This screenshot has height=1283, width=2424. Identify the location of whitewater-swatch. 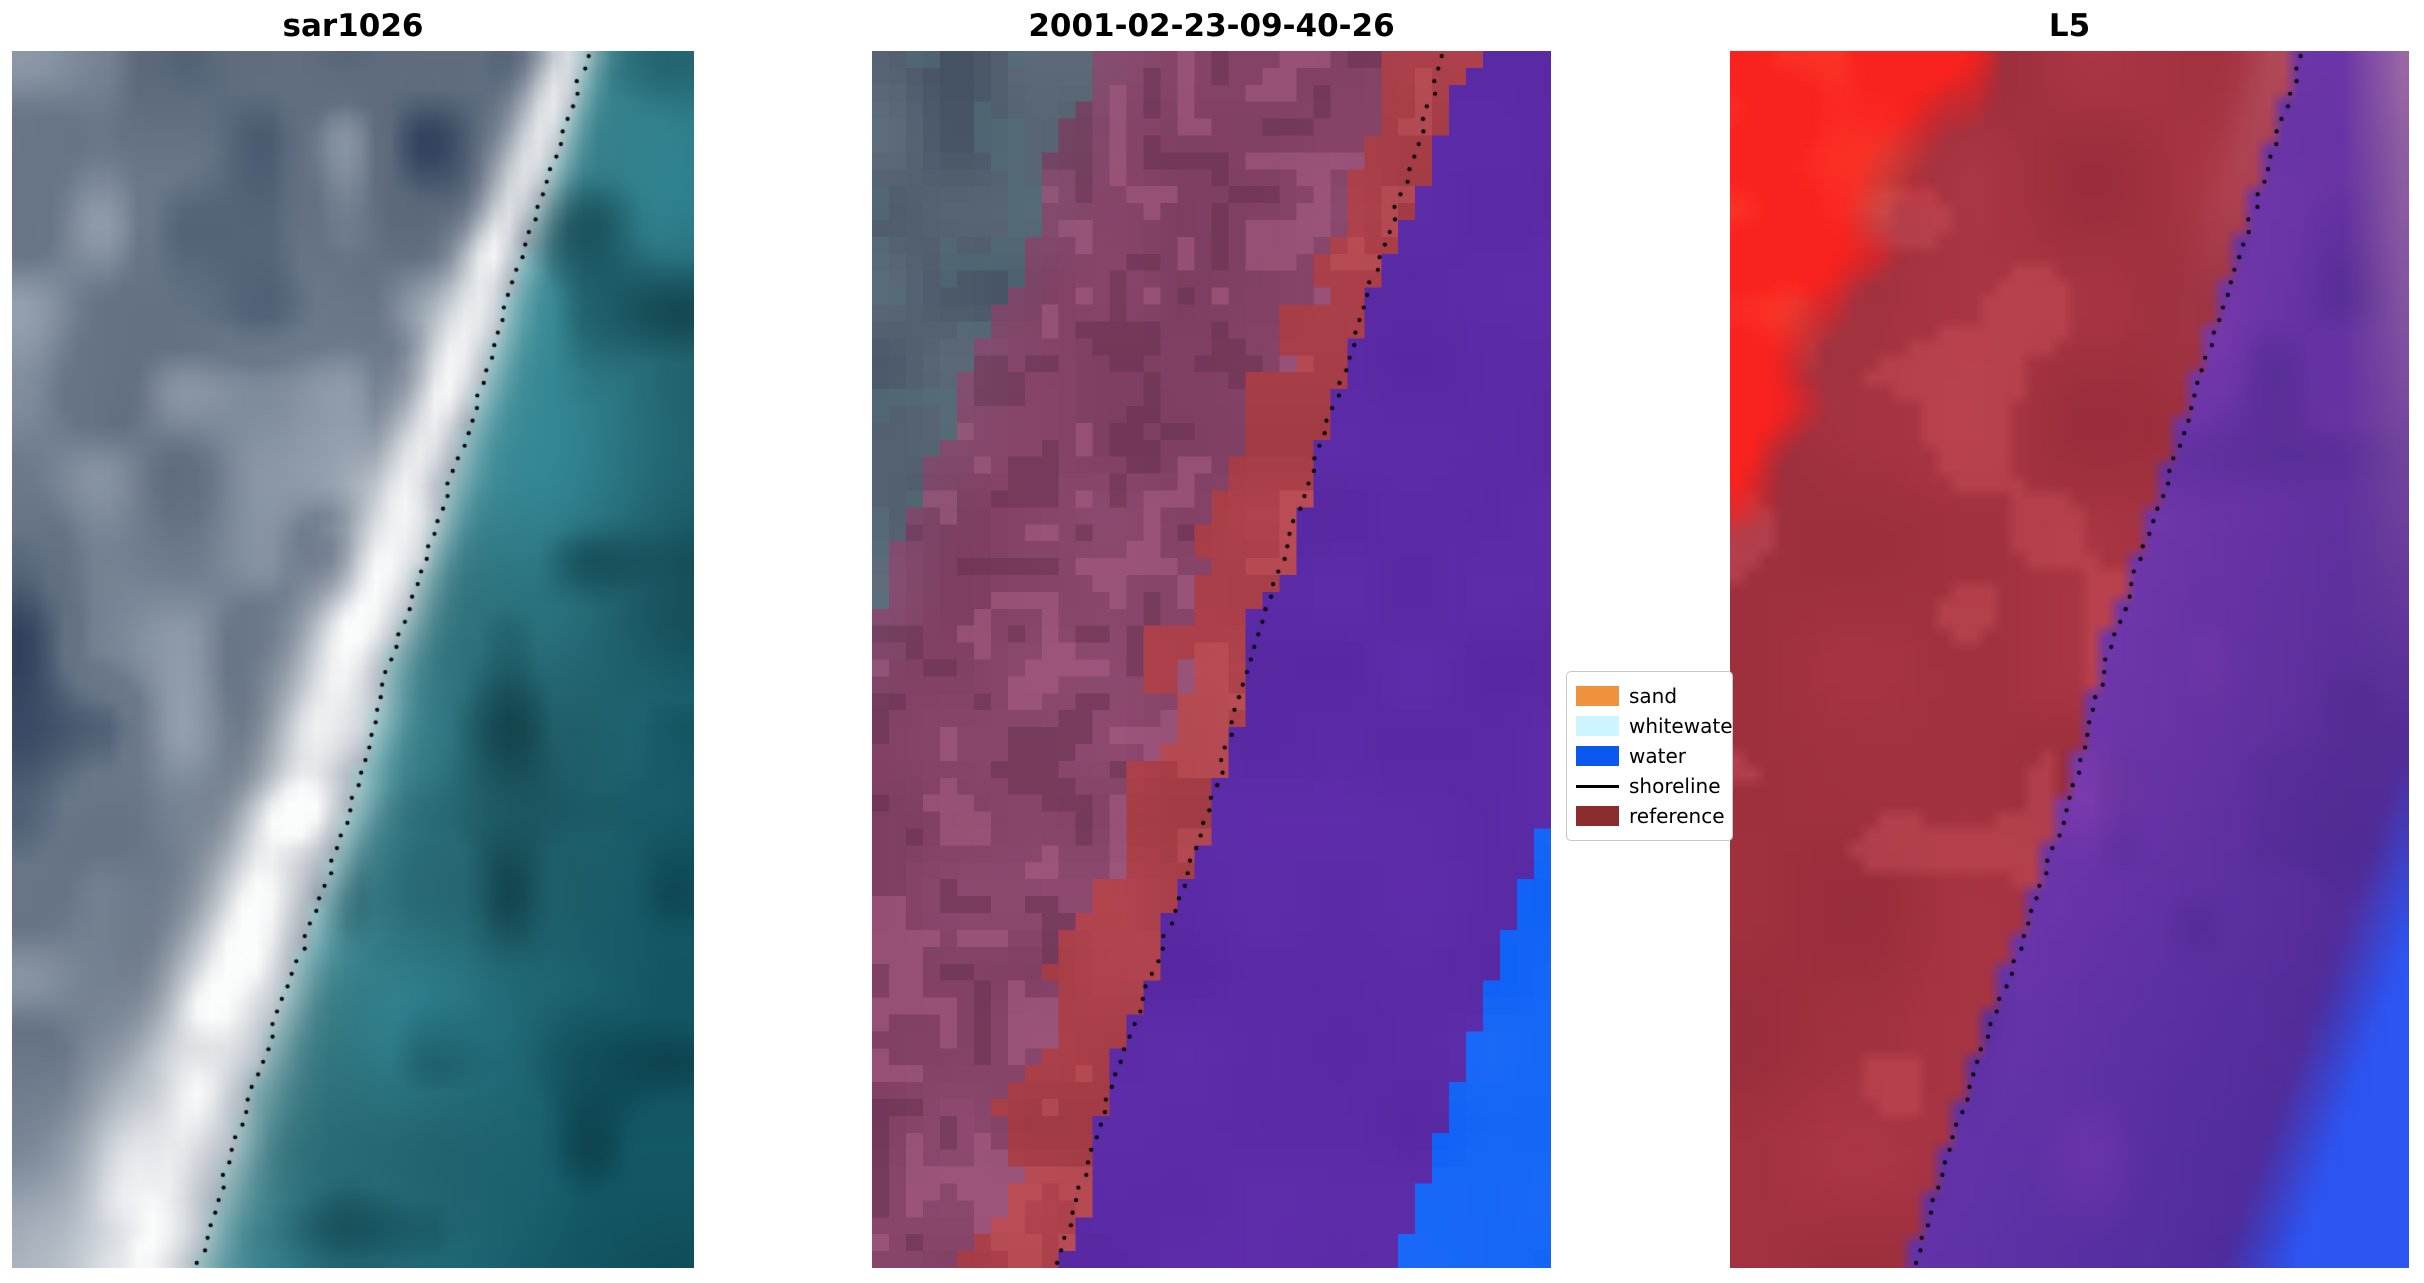
(1597, 726).